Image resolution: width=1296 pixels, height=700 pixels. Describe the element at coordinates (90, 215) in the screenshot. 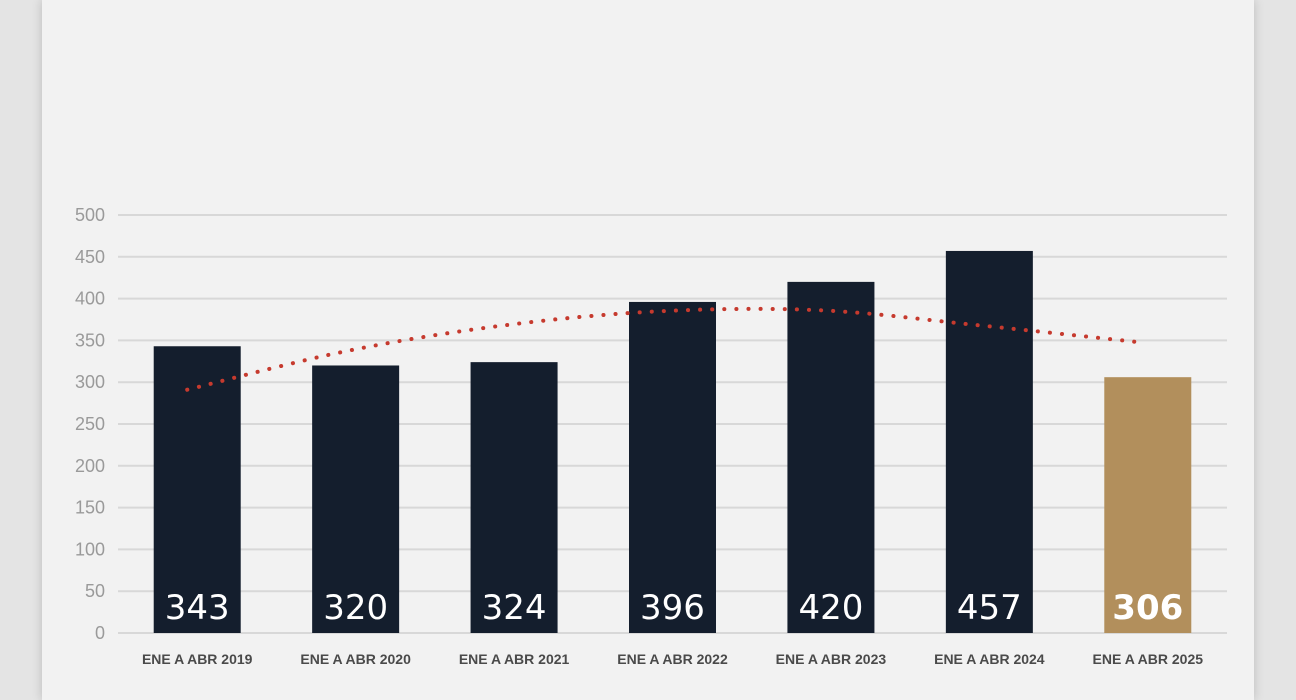

I see `y-tick-label: 500` at that location.